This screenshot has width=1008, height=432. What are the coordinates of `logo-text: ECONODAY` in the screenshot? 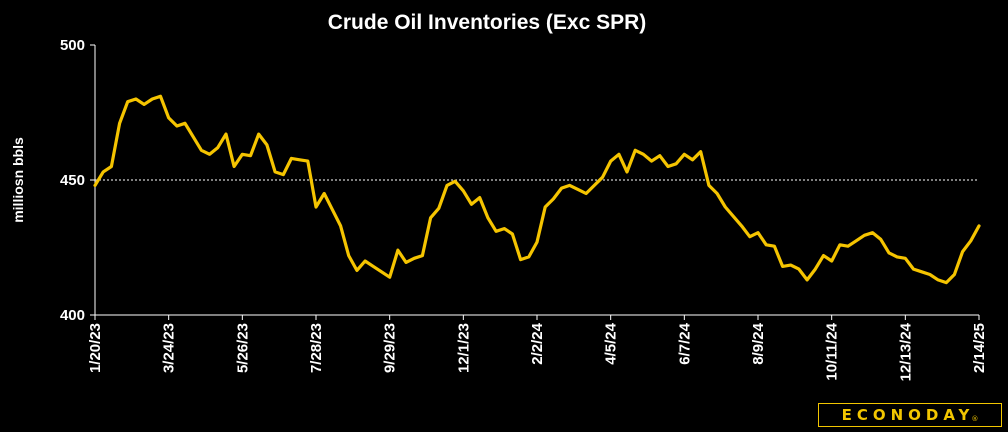 It's located at (908, 415).